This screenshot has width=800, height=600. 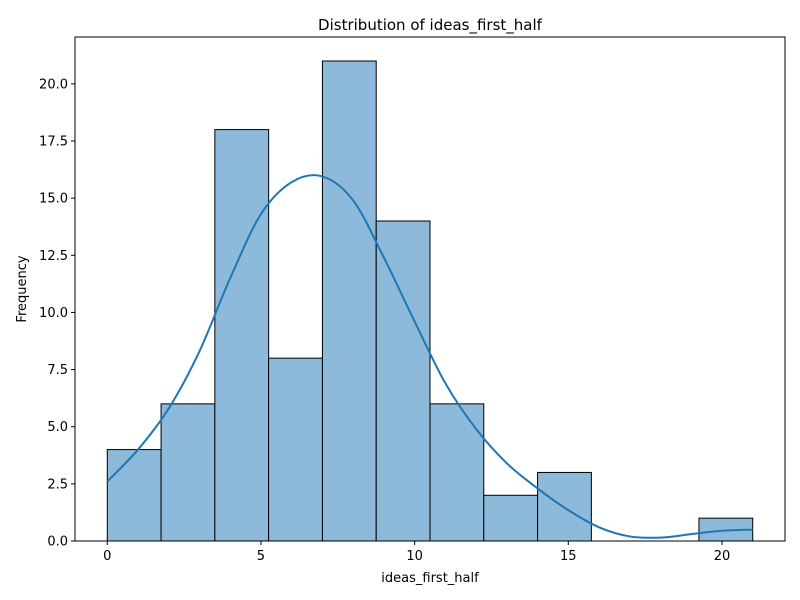 What do you see at coordinates (722, 556) in the screenshot?
I see `x-tick-label: 20` at bounding box center [722, 556].